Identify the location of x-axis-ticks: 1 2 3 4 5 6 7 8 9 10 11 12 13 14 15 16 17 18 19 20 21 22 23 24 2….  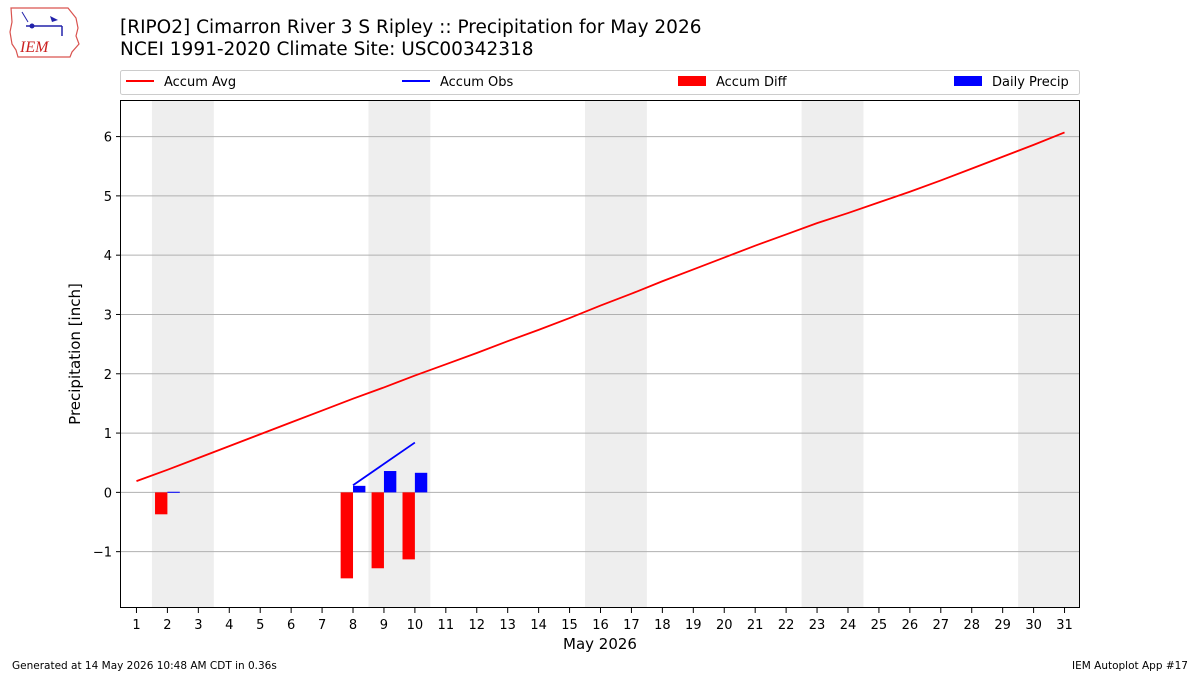
(602, 620).